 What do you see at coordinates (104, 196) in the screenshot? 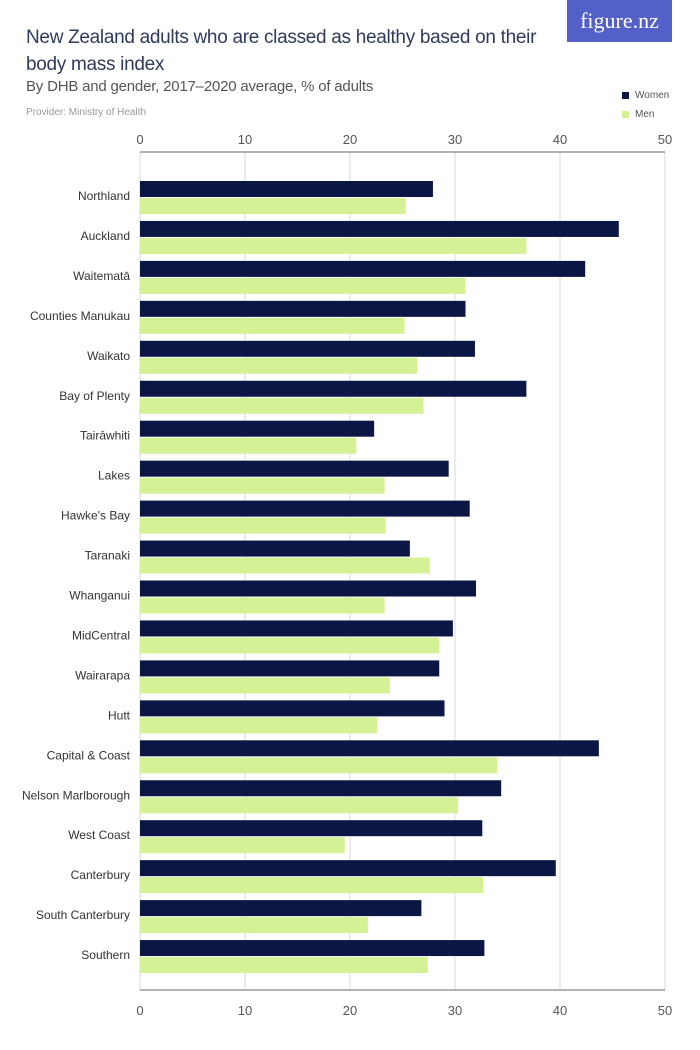
I see `category-label: Northland` at bounding box center [104, 196].